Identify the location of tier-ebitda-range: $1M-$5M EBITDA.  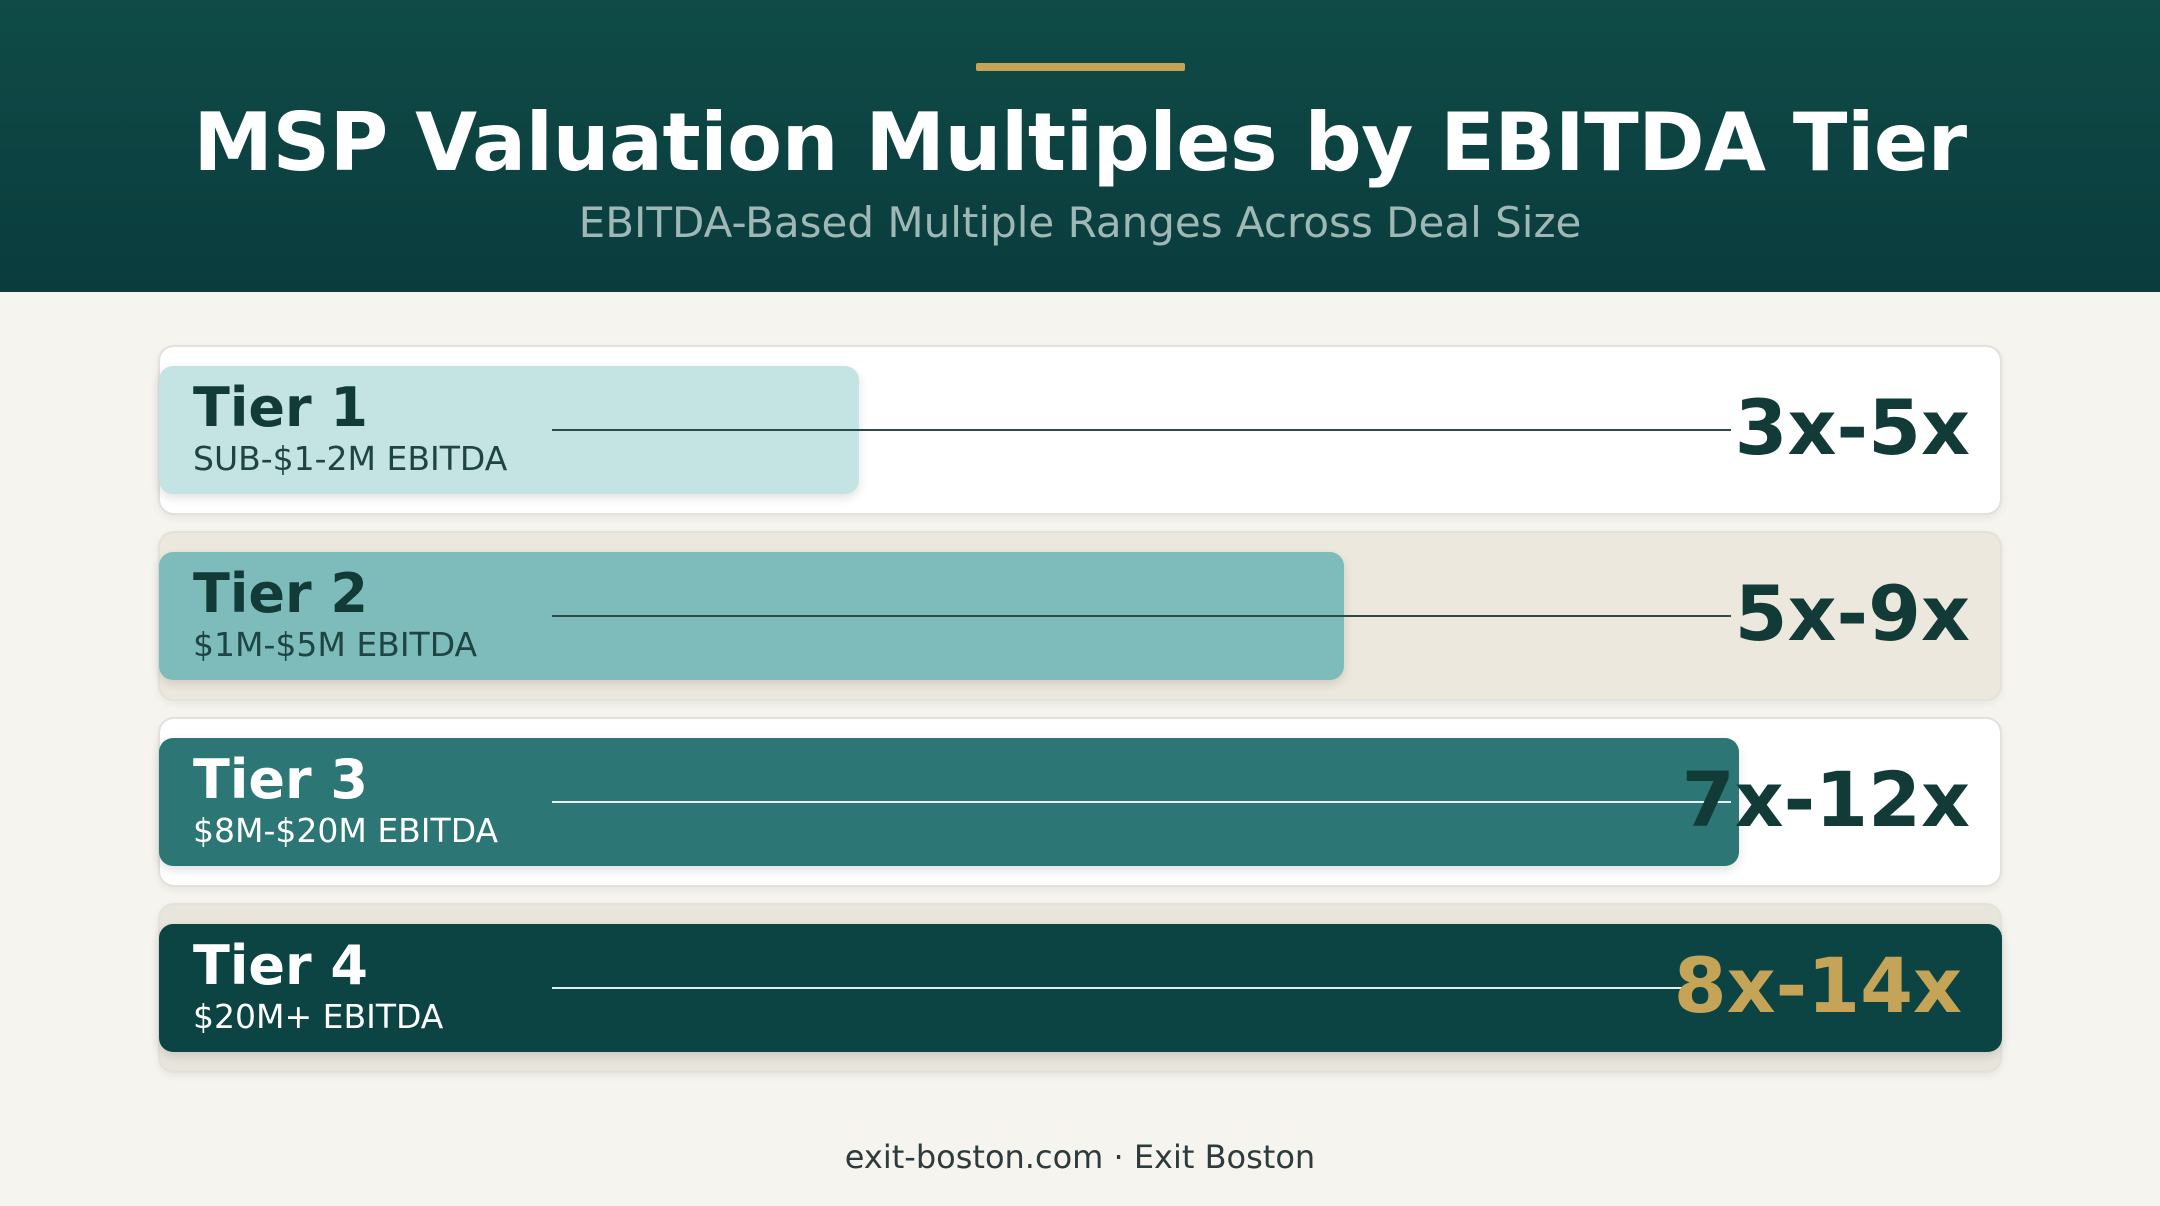
(335, 644).